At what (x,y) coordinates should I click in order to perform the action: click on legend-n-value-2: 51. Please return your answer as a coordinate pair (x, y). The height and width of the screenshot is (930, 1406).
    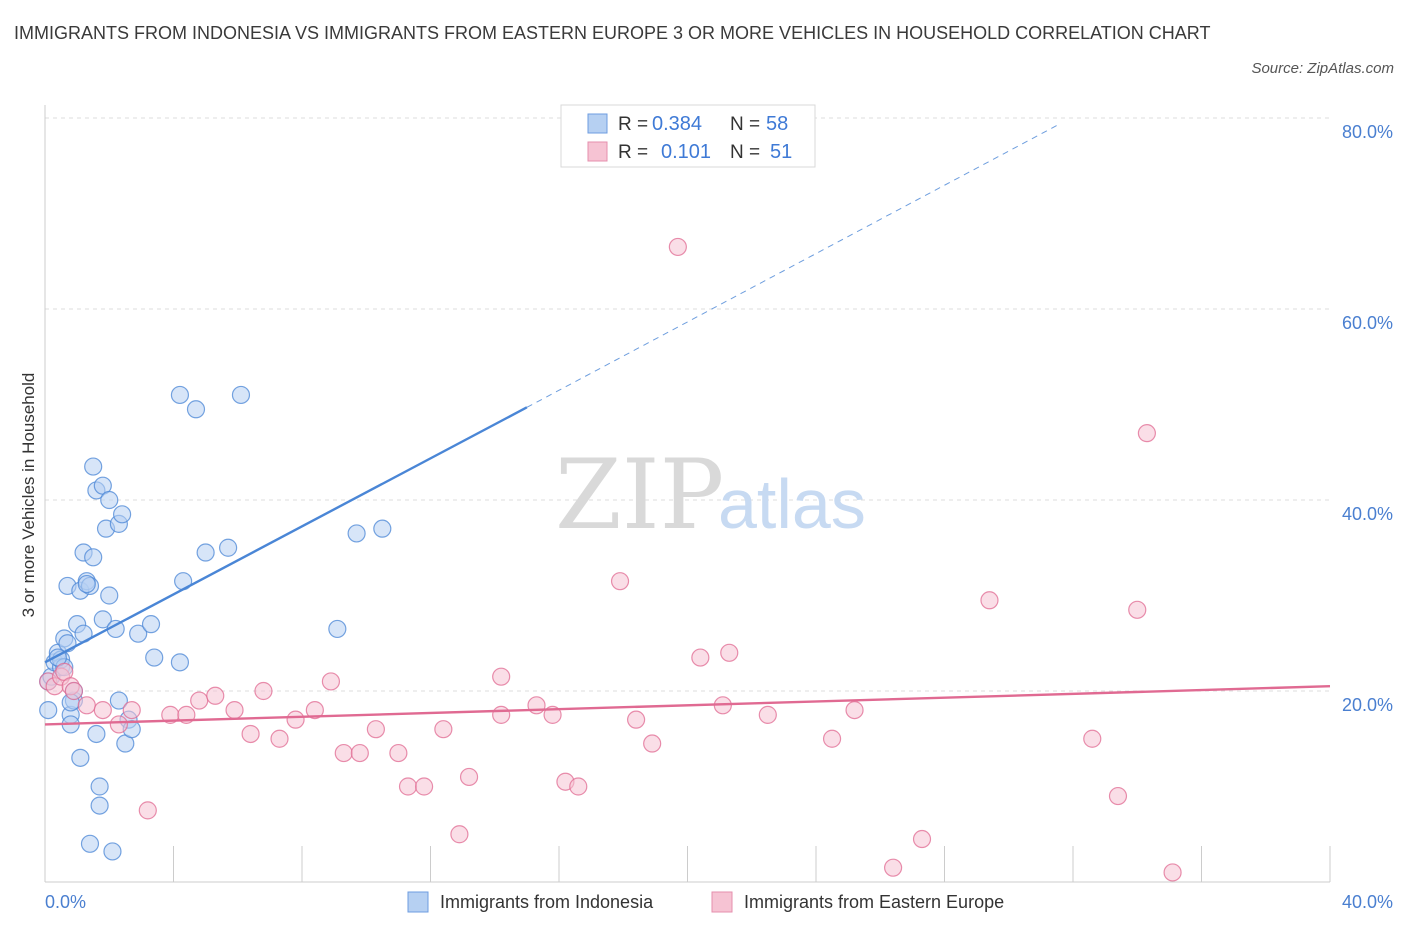
    Looking at the image, I should click on (781, 152).